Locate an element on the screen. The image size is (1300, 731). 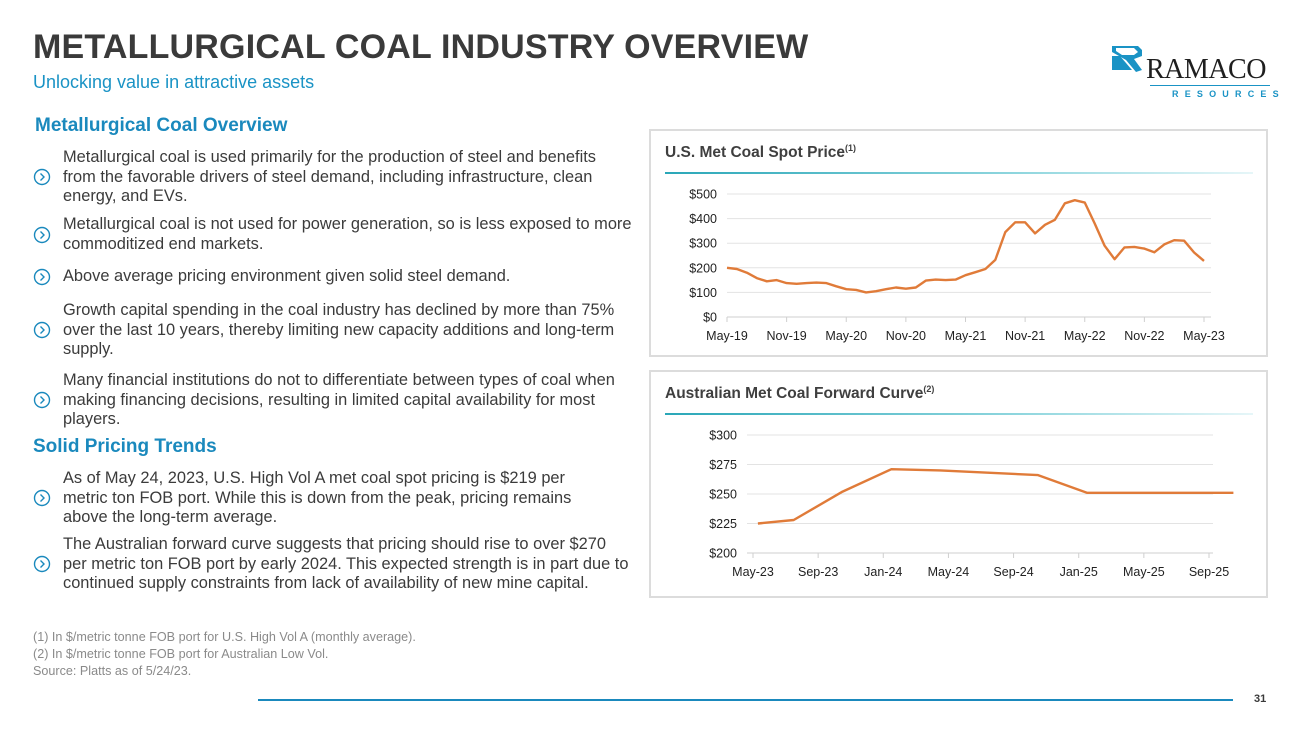
x-tick-label: May-21 is located at coordinates (966, 336).